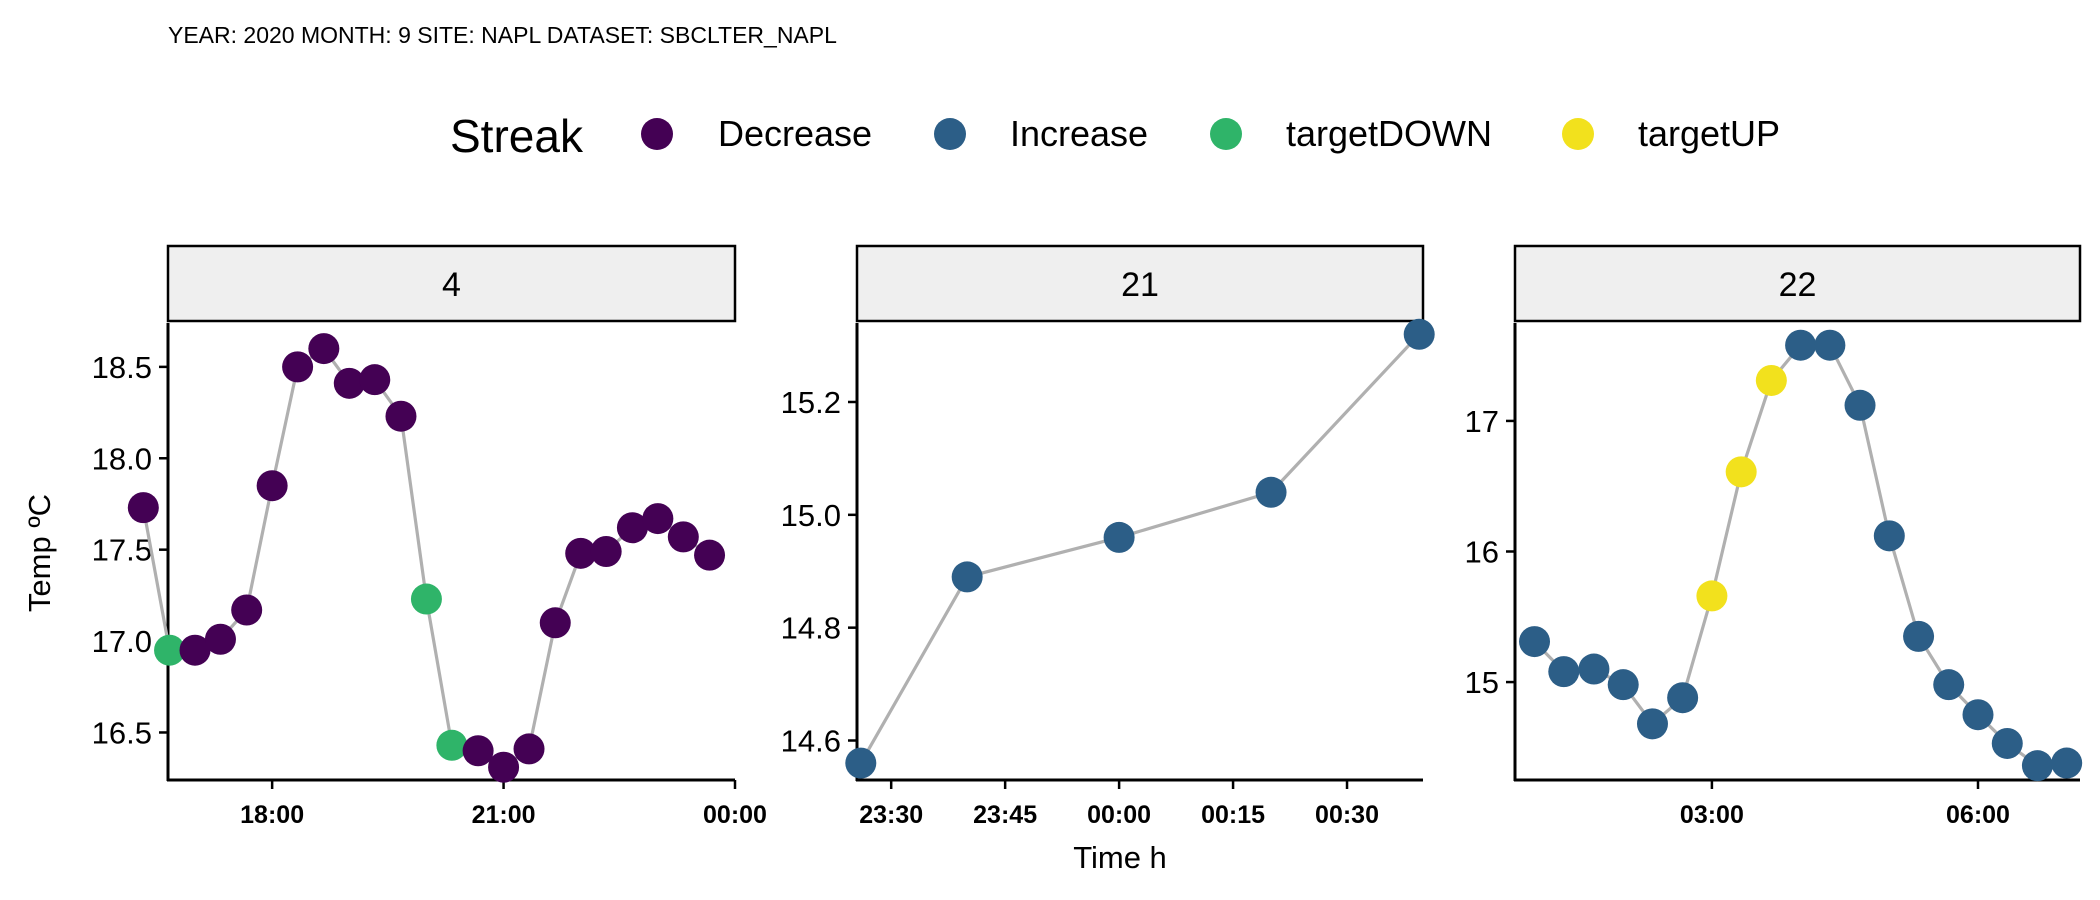 This screenshot has width=2100, height=900. What do you see at coordinates (1120, 857) in the screenshot?
I see `x-axis-label: Time h` at bounding box center [1120, 857].